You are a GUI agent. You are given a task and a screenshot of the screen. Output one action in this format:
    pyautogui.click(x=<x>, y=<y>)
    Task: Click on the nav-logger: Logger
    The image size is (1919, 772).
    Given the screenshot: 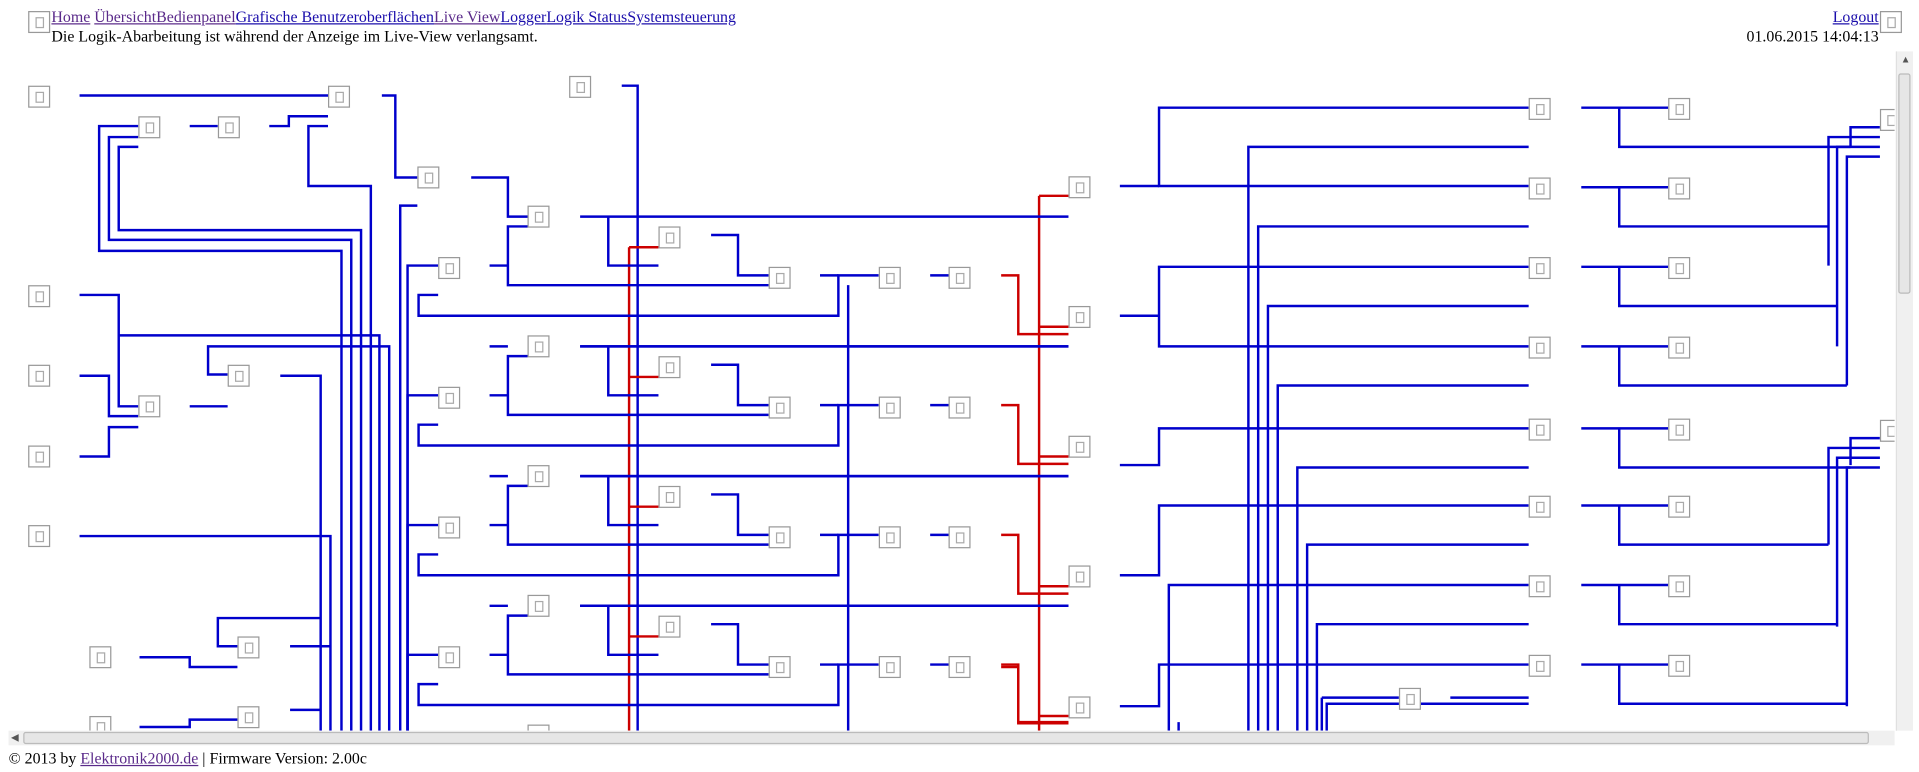 What is the action you would take?
    pyautogui.click(x=523, y=16)
    